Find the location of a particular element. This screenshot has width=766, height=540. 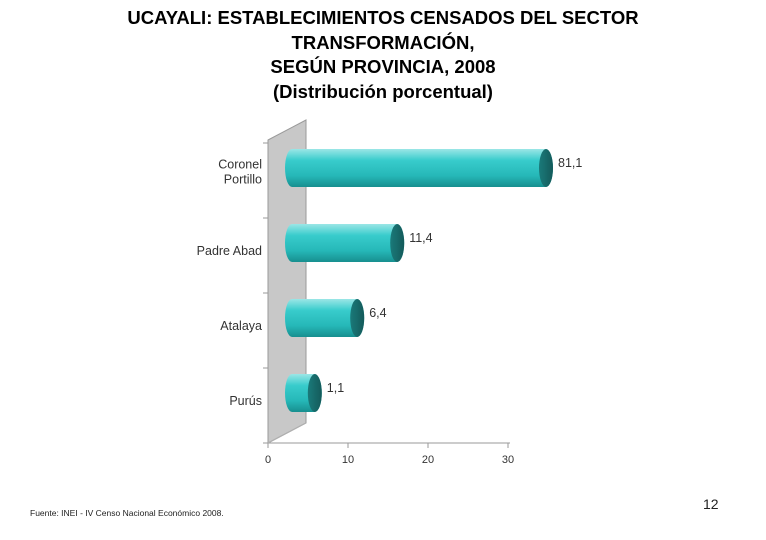

value-label: 81,1 is located at coordinates (570, 163).